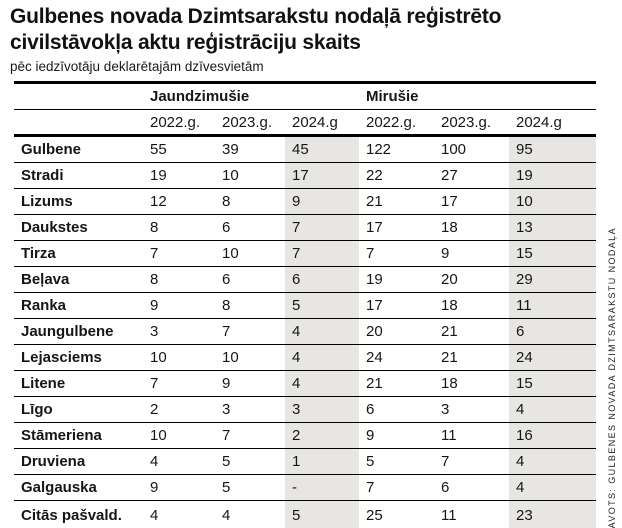  I want to click on value-mirusie-2022: 5, so click(370, 461).